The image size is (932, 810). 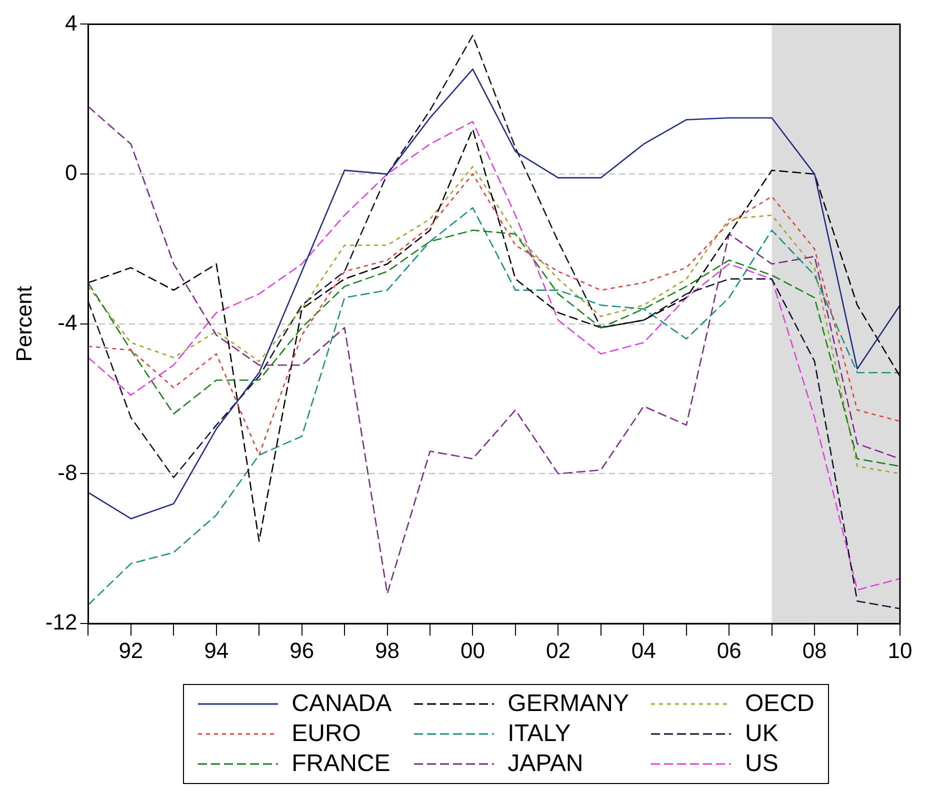 What do you see at coordinates (342, 704) in the screenshot?
I see `legend-label: CANADA` at bounding box center [342, 704].